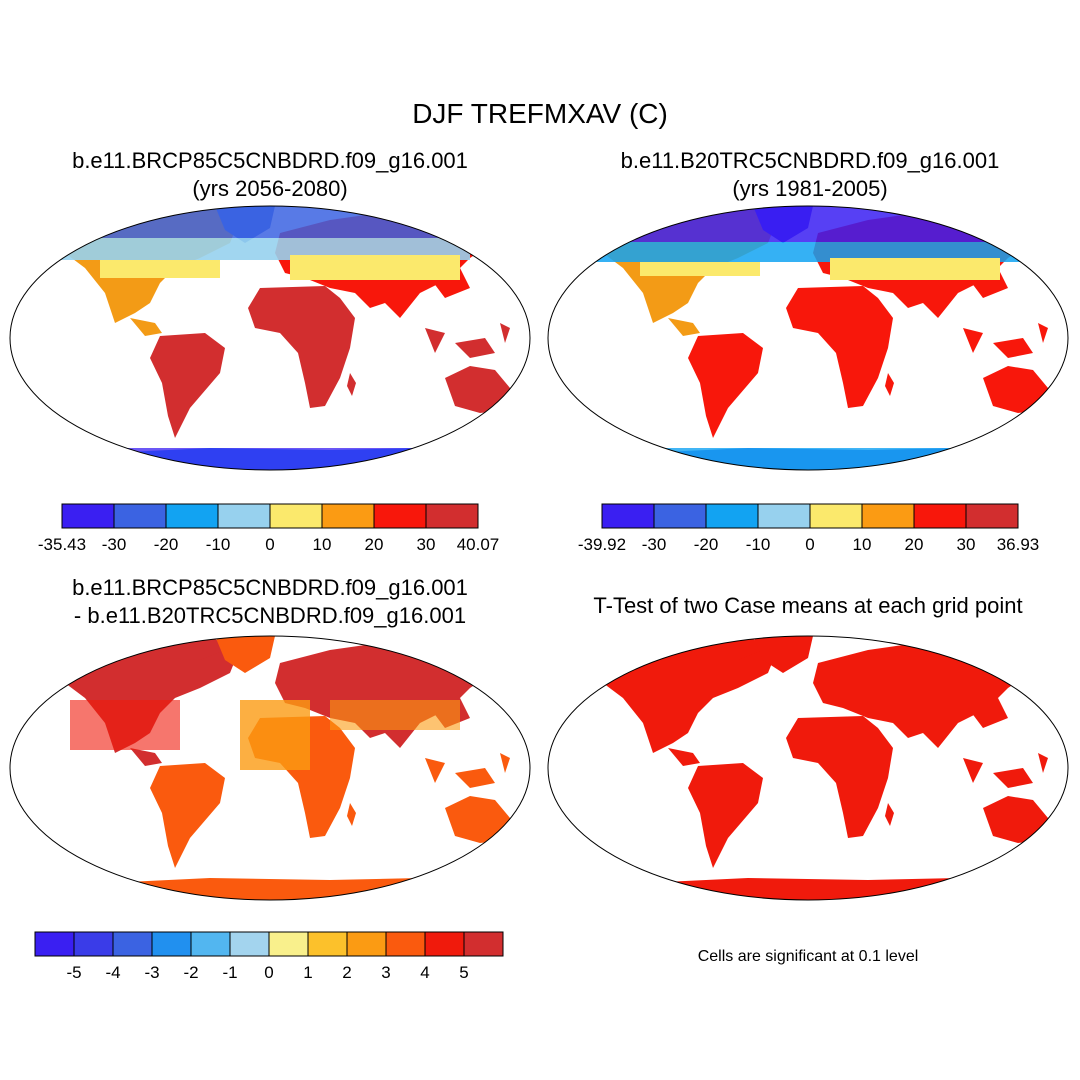  Describe the element at coordinates (190, 972) in the screenshot. I see `colorbar-label: -2` at that location.